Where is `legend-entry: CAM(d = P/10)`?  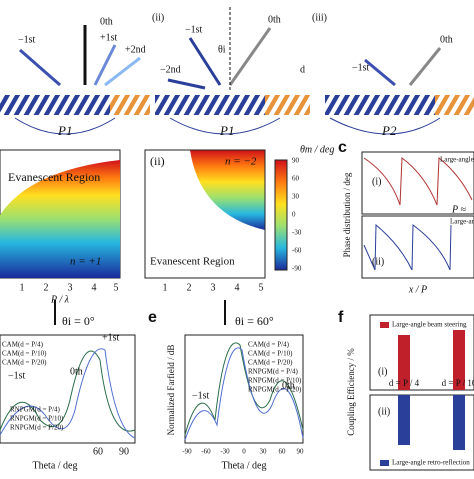
legend-entry: CAM(d = P/10) is located at coordinates (270, 354).